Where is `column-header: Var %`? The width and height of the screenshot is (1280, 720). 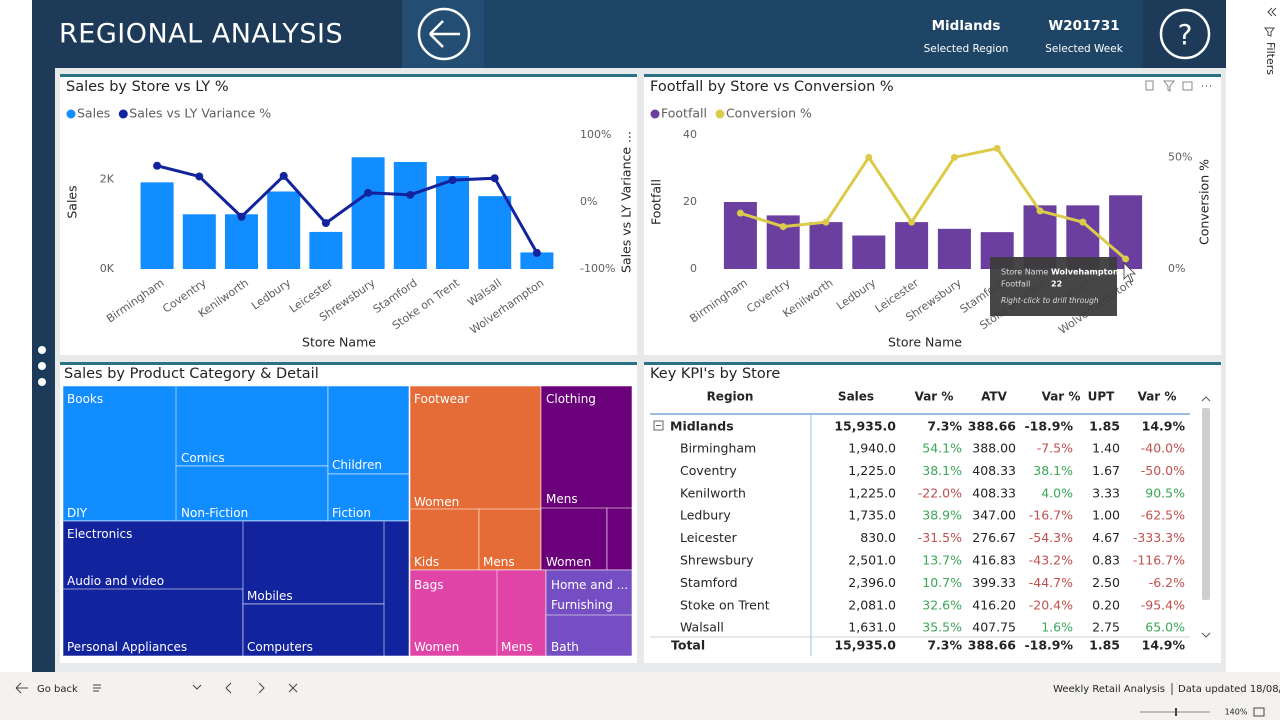 column-header: Var % is located at coordinates (934, 397).